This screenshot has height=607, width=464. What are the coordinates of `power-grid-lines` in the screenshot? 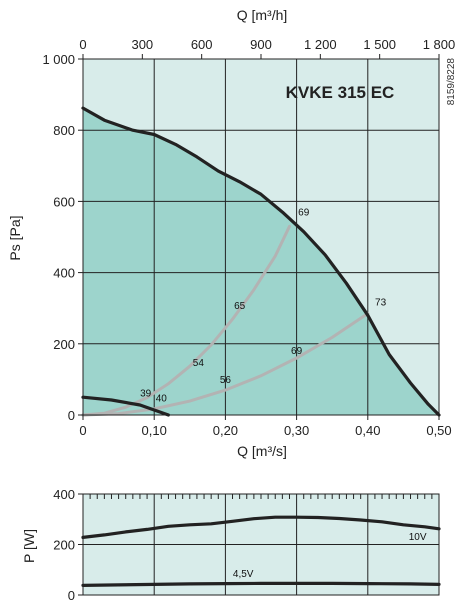 It's located at (261, 544).